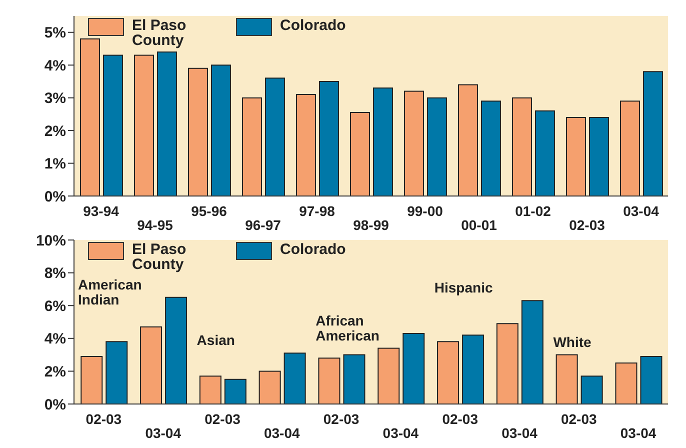 Image resolution: width=686 pixels, height=448 pixels. I want to click on x-tick-label: 96-97, so click(263, 225).